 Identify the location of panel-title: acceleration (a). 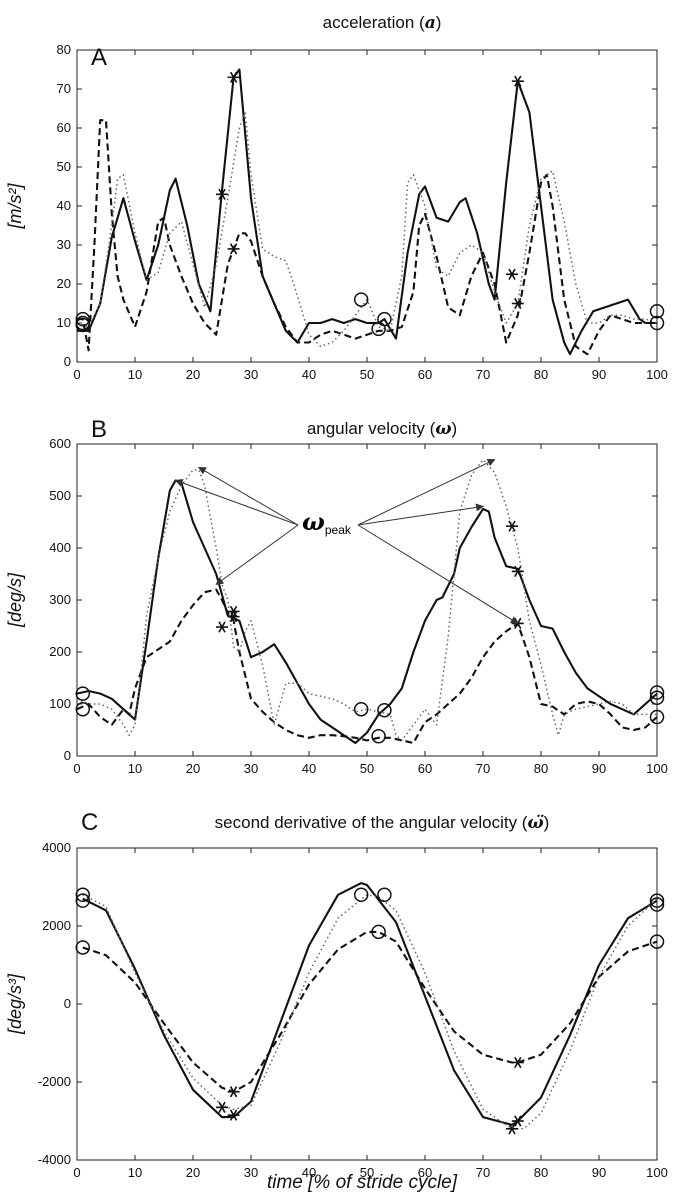
(382, 23).